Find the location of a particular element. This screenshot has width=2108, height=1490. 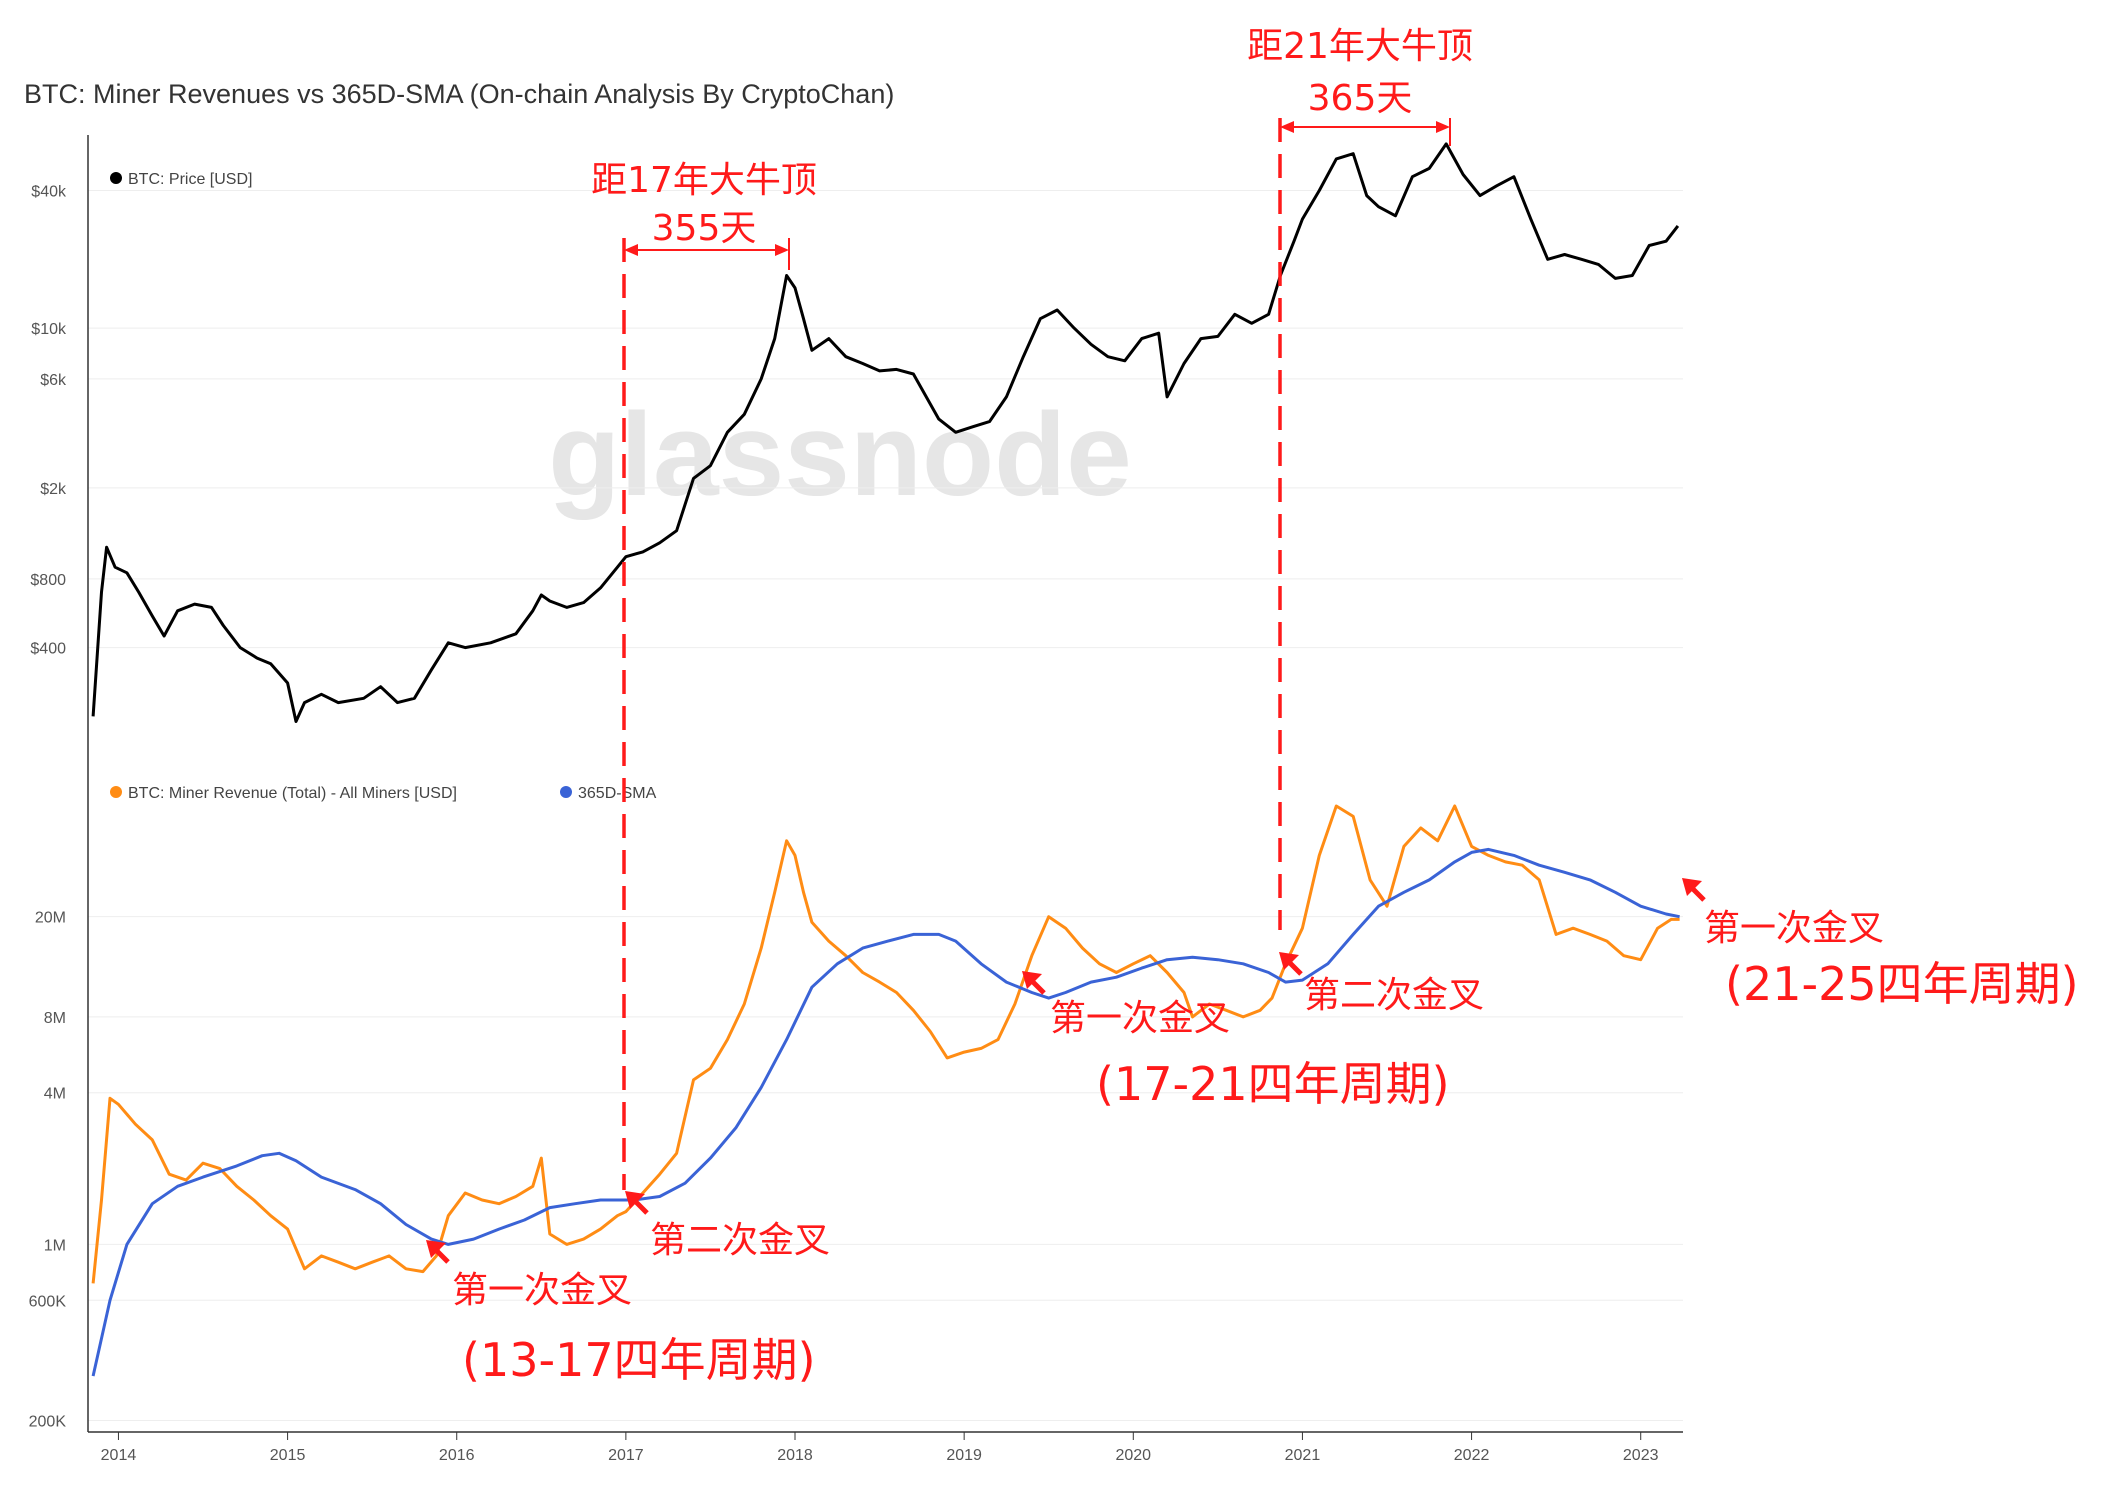

x-tick-label: 2020 is located at coordinates (1133, 1455).